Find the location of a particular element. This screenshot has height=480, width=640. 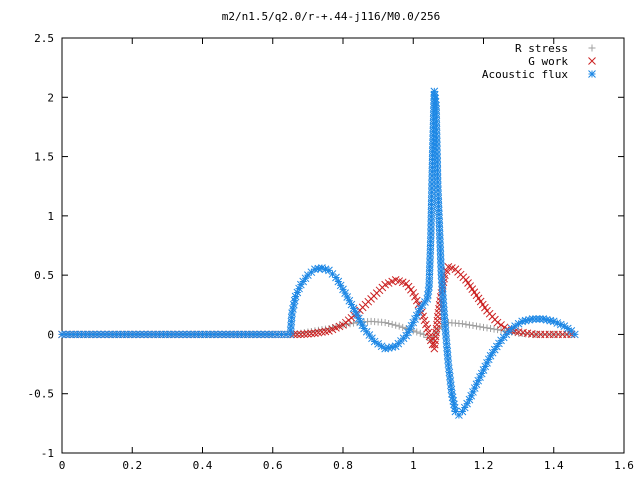

legend-marker is located at coordinates (592, 48).